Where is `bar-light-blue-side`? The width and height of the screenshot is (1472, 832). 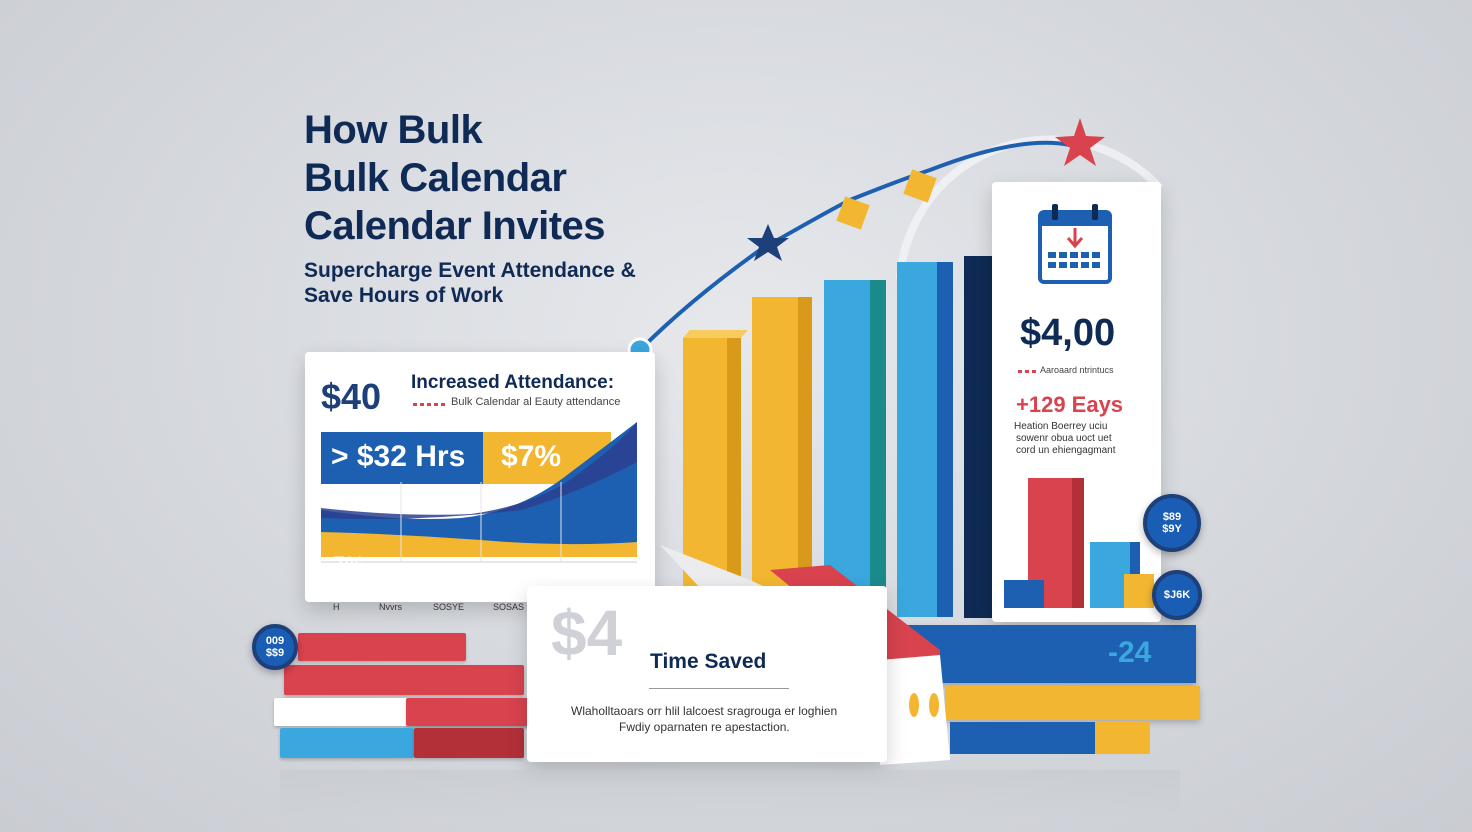
bar-light-blue-side is located at coordinates (878, 447).